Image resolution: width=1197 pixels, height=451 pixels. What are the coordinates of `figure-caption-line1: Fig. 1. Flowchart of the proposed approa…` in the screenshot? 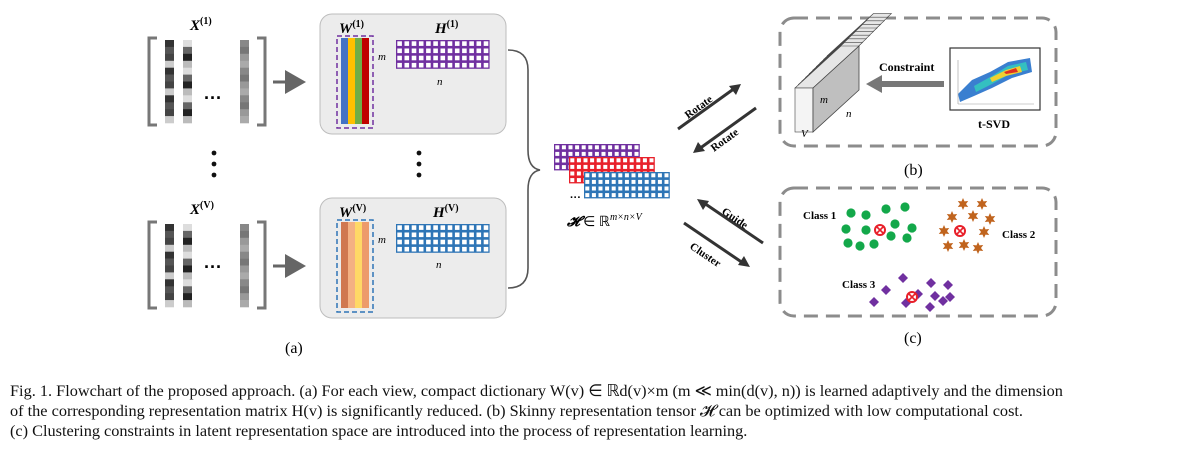 It's located at (600, 391).